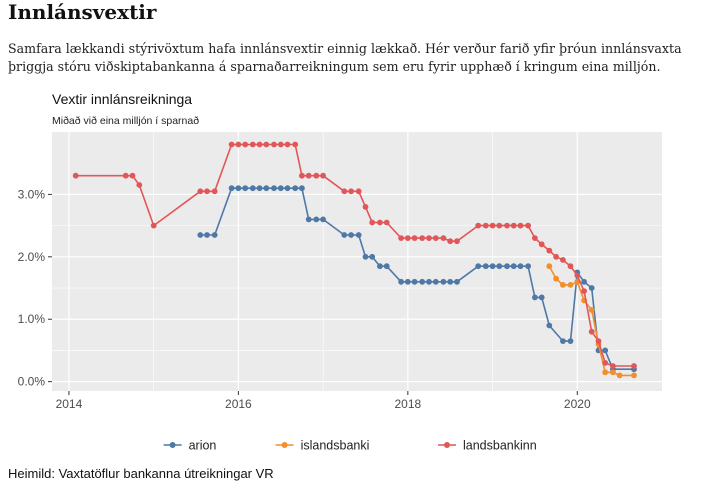 This screenshot has width=713, height=492. I want to click on legend-item-landsbankinn: landsbankinn, so click(487, 446).